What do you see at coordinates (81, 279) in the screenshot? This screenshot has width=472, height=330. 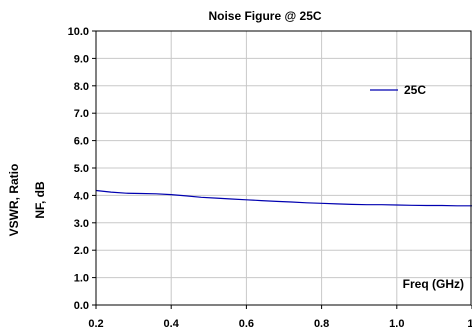 I see `y-tick-label: 1.0` at bounding box center [81, 279].